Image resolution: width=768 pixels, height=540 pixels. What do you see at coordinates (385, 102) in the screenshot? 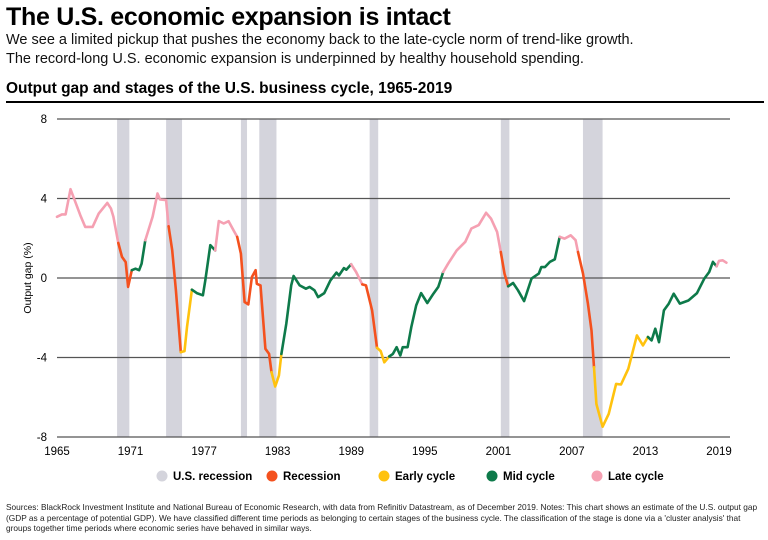
I see `title-divider` at bounding box center [385, 102].